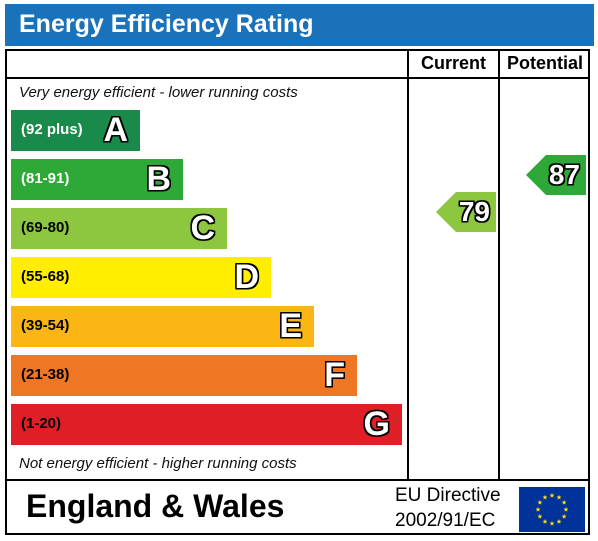  What do you see at coordinates (445, 520) in the screenshot?
I see `directive-line-2: 2002/91/EC` at bounding box center [445, 520].